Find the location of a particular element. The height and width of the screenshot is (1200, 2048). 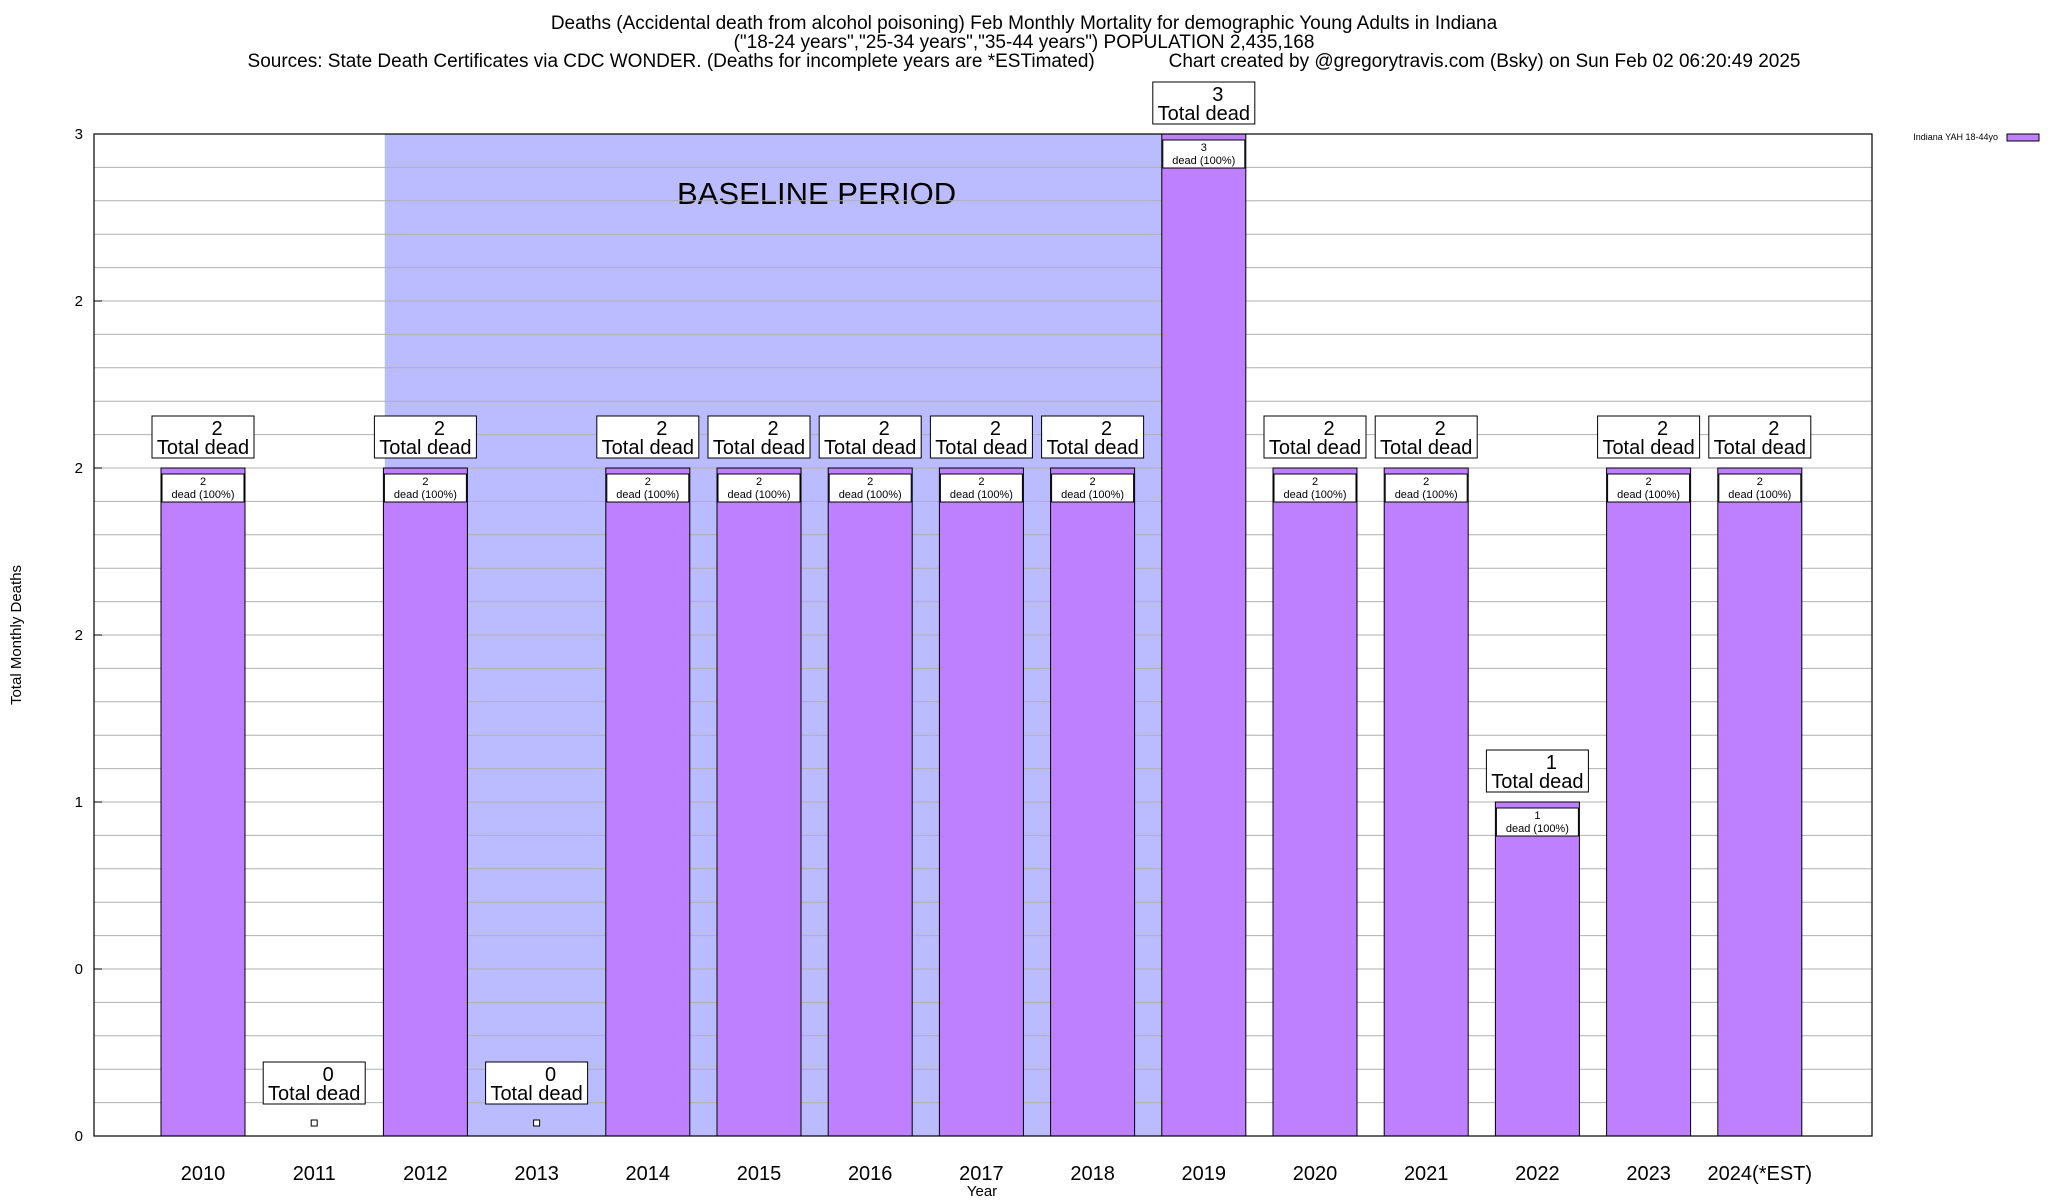

bar-2010 is located at coordinates (203, 802).